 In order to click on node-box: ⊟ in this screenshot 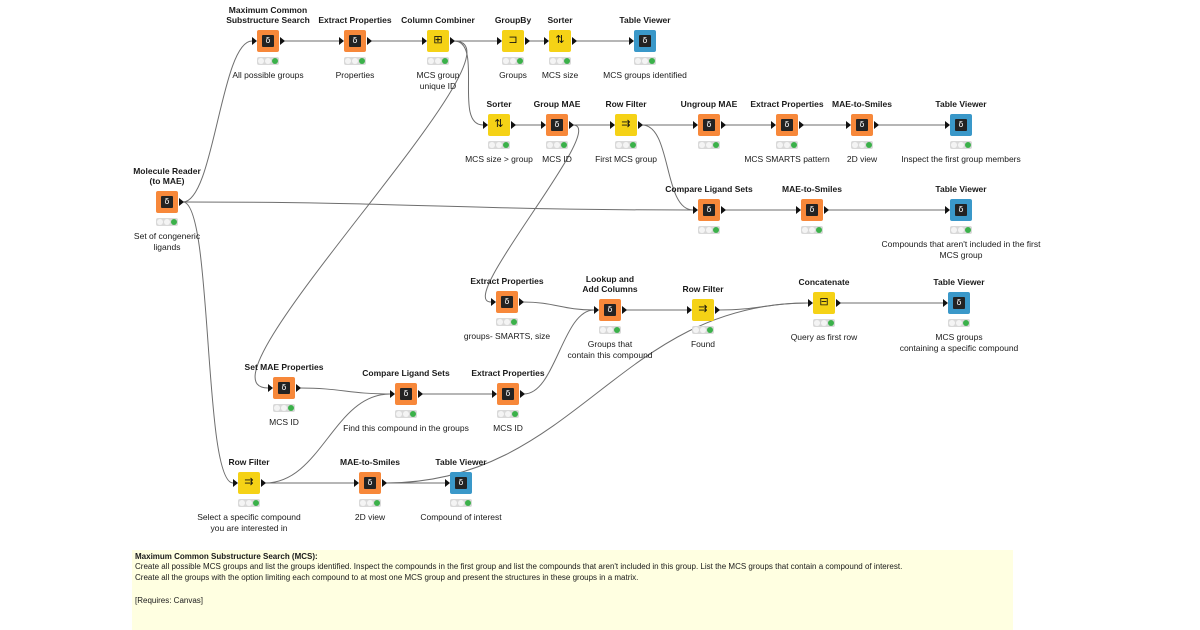, I will do `click(824, 303)`.